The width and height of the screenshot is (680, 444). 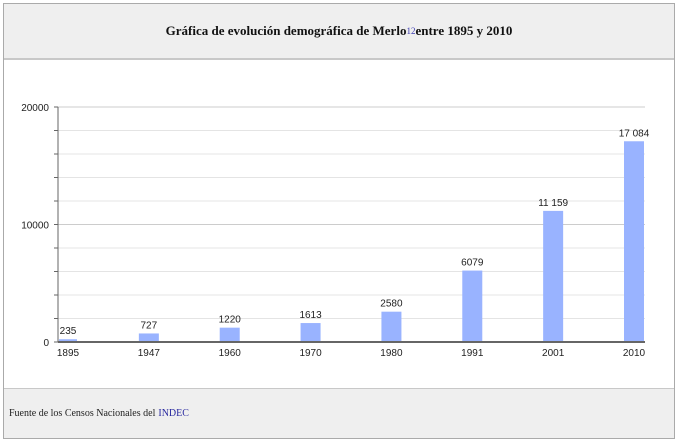 I want to click on x-tick-label: 1947, so click(x=149, y=353).